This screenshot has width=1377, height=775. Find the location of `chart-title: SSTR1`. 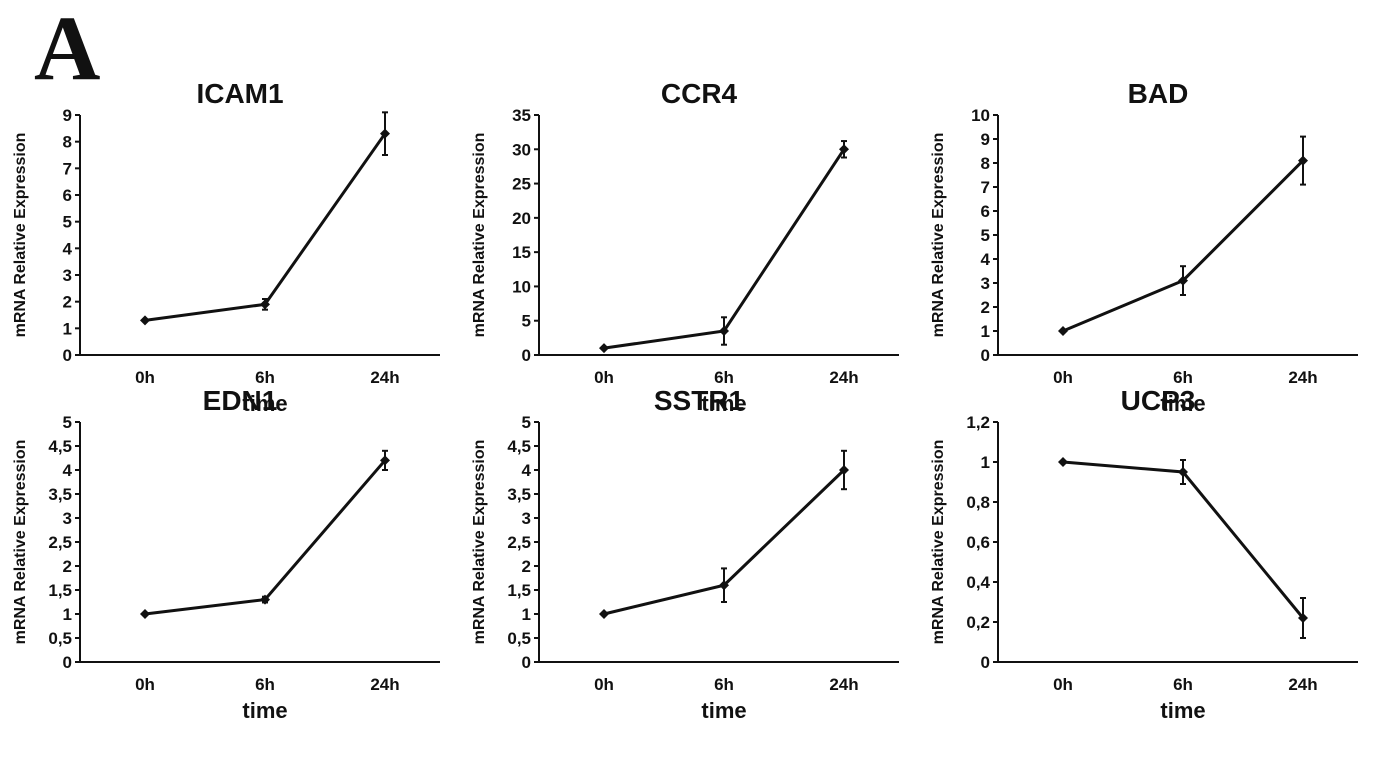

chart-title: SSTR1 is located at coordinates (699, 401).